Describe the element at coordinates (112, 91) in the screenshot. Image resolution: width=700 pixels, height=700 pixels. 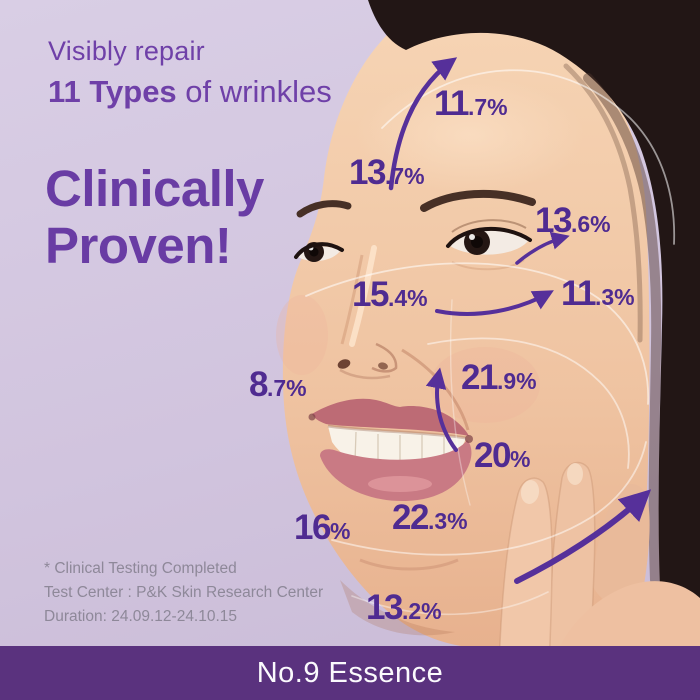
I see `tagline-line2-bold: 11 Types` at that location.